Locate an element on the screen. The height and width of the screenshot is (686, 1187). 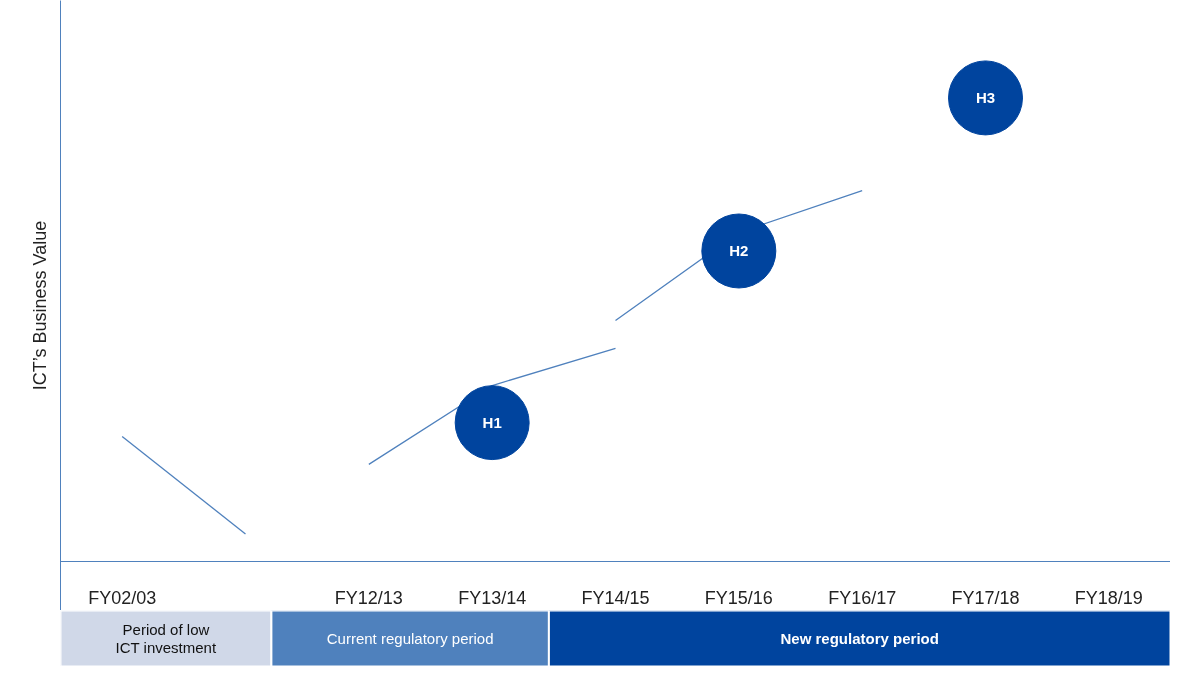
x-tick-label: FY02/03 is located at coordinates (122, 597).